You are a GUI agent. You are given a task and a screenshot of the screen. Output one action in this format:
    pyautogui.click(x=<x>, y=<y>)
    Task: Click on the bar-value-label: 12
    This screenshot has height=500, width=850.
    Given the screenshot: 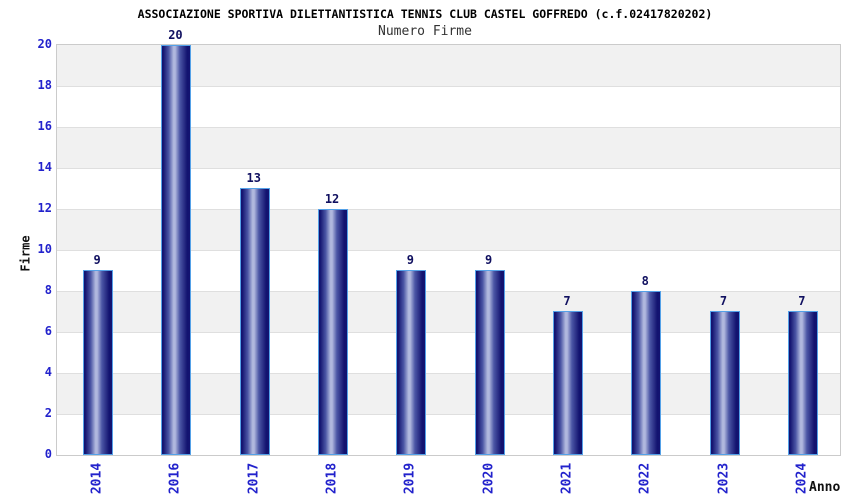 What is the action you would take?
    pyautogui.click(x=332, y=199)
    